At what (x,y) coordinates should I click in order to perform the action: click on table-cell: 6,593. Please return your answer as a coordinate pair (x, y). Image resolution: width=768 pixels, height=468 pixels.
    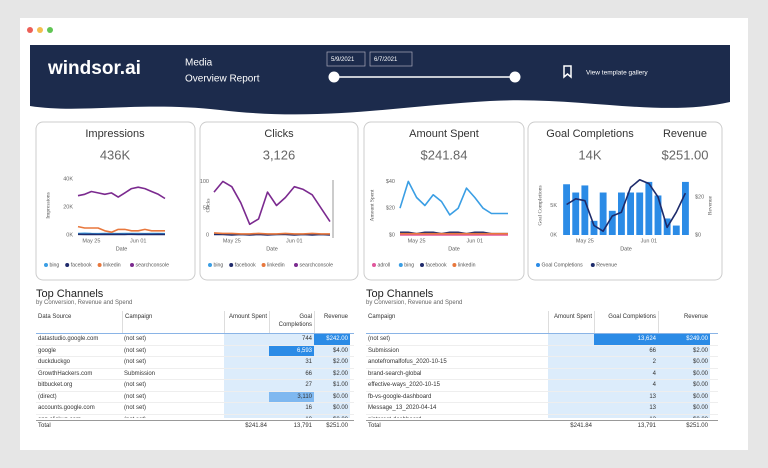
    Looking at the image, I should click on (291, 350).